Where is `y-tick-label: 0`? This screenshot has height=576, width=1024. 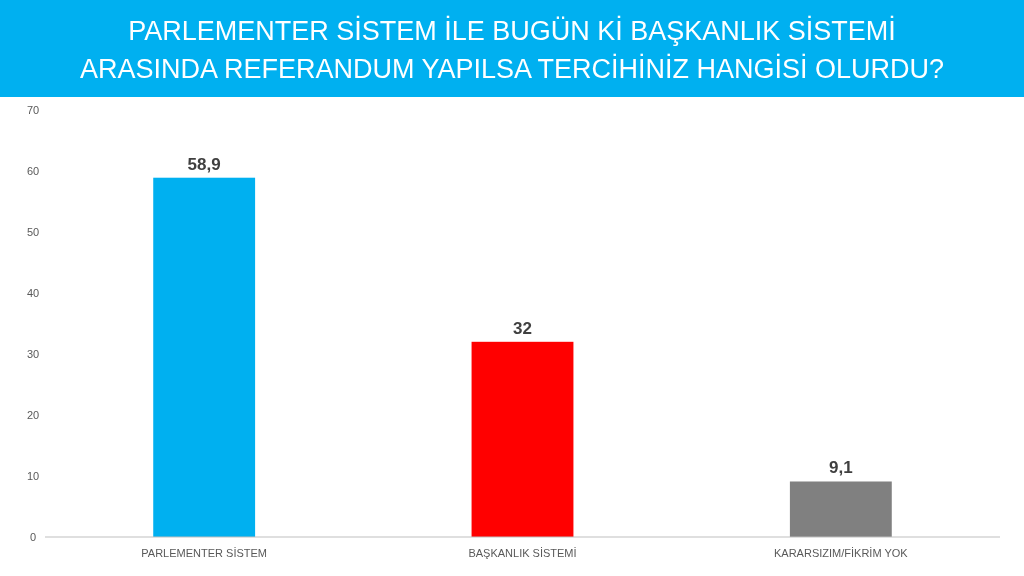 y-tick-label: 0 is located at coordinates (33, 537).